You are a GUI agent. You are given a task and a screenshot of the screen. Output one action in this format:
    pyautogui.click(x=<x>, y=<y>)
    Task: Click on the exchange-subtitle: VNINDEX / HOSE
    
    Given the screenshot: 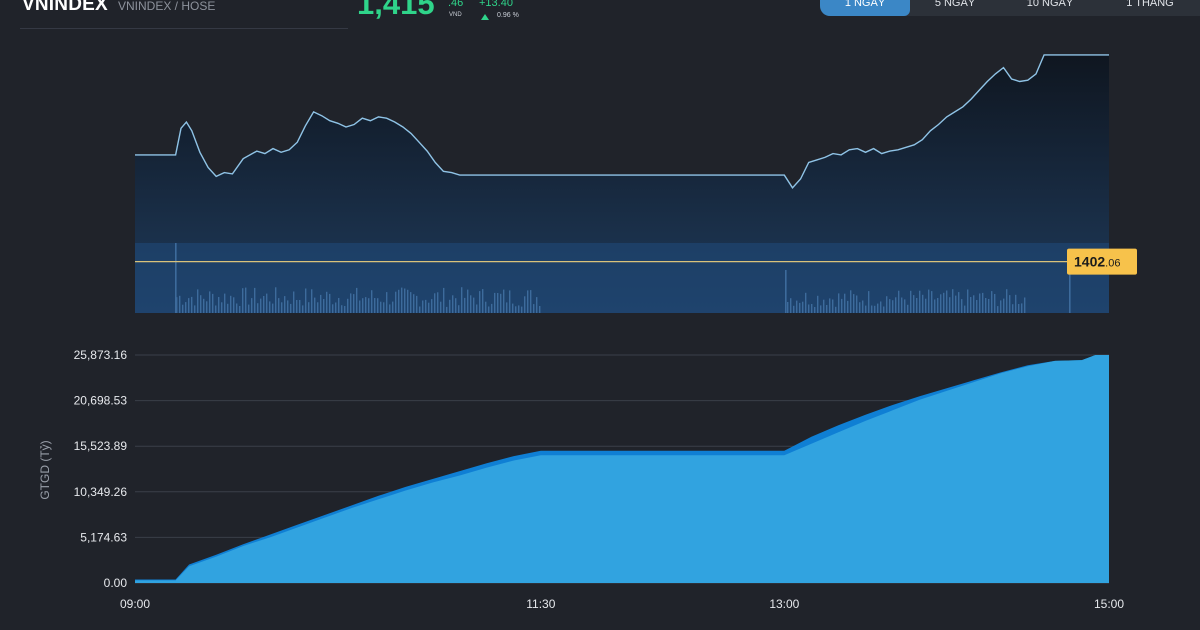 What is the action you would take?
    pyautogui.click(x=167, y=6)
    